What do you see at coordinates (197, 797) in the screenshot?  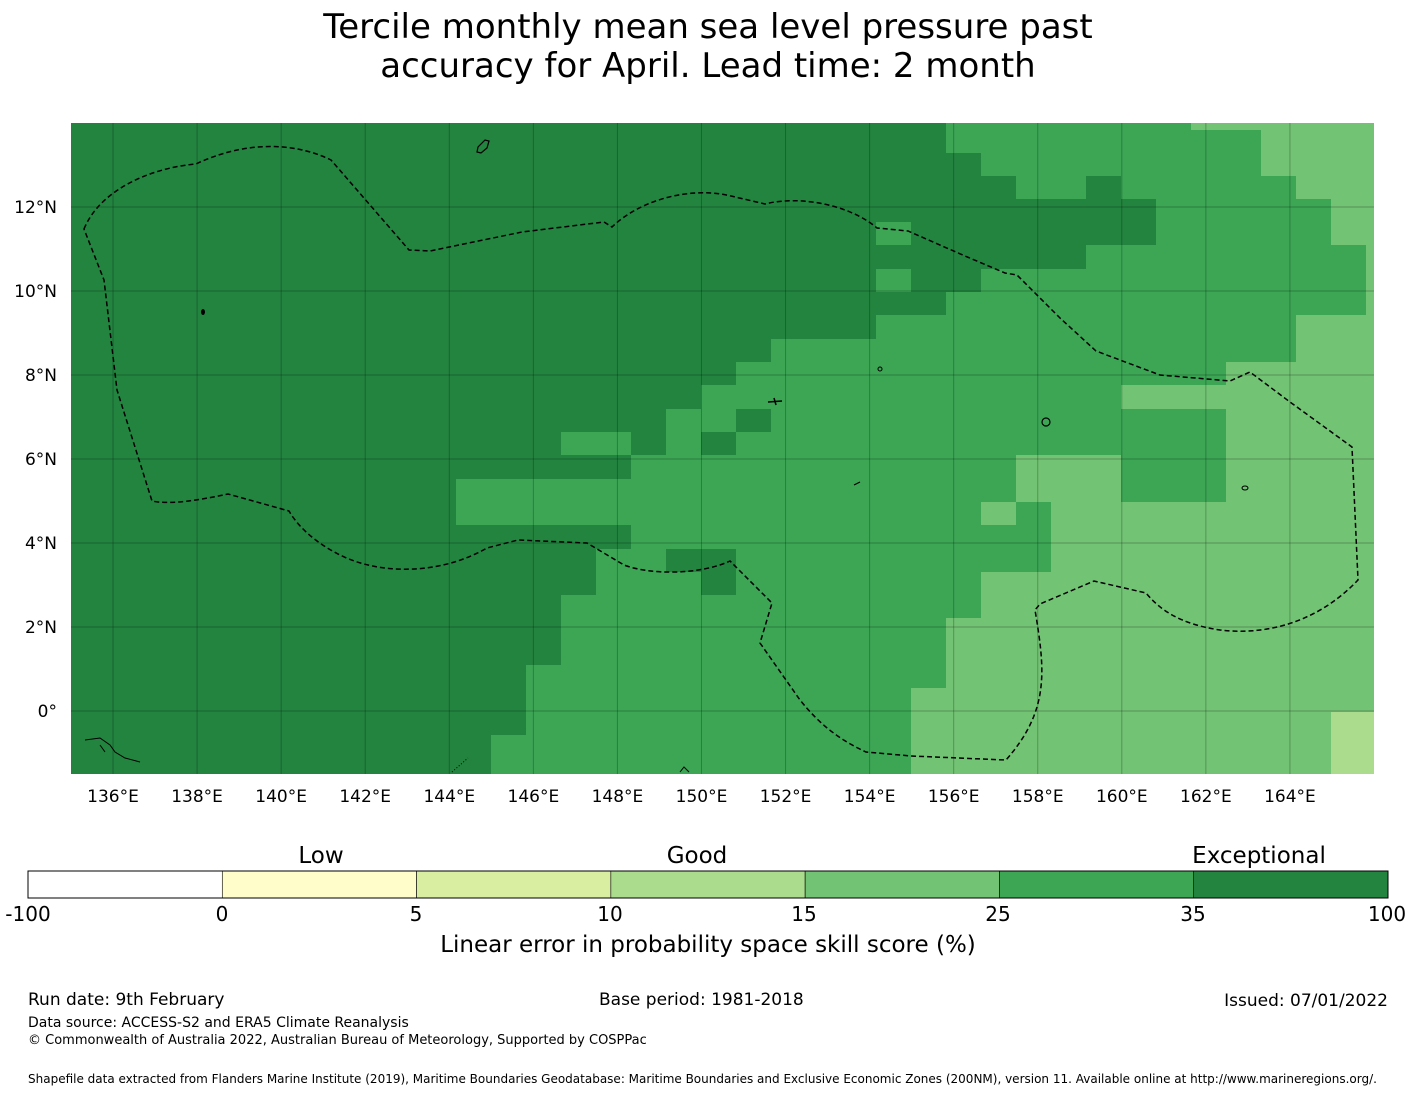 I see `x-tick-label: 138°E` at bounding box center [197, 797].